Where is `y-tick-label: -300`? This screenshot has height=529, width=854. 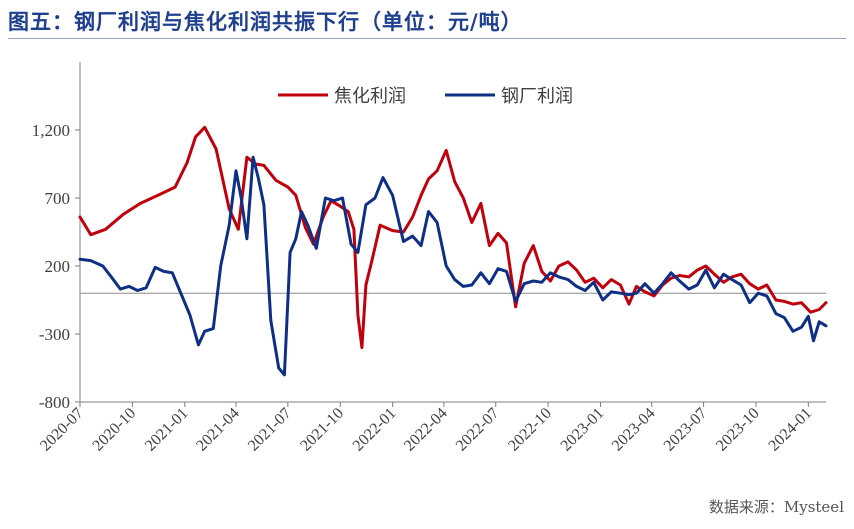
y-tick-label: -300 is located at coordinates (54, 334).